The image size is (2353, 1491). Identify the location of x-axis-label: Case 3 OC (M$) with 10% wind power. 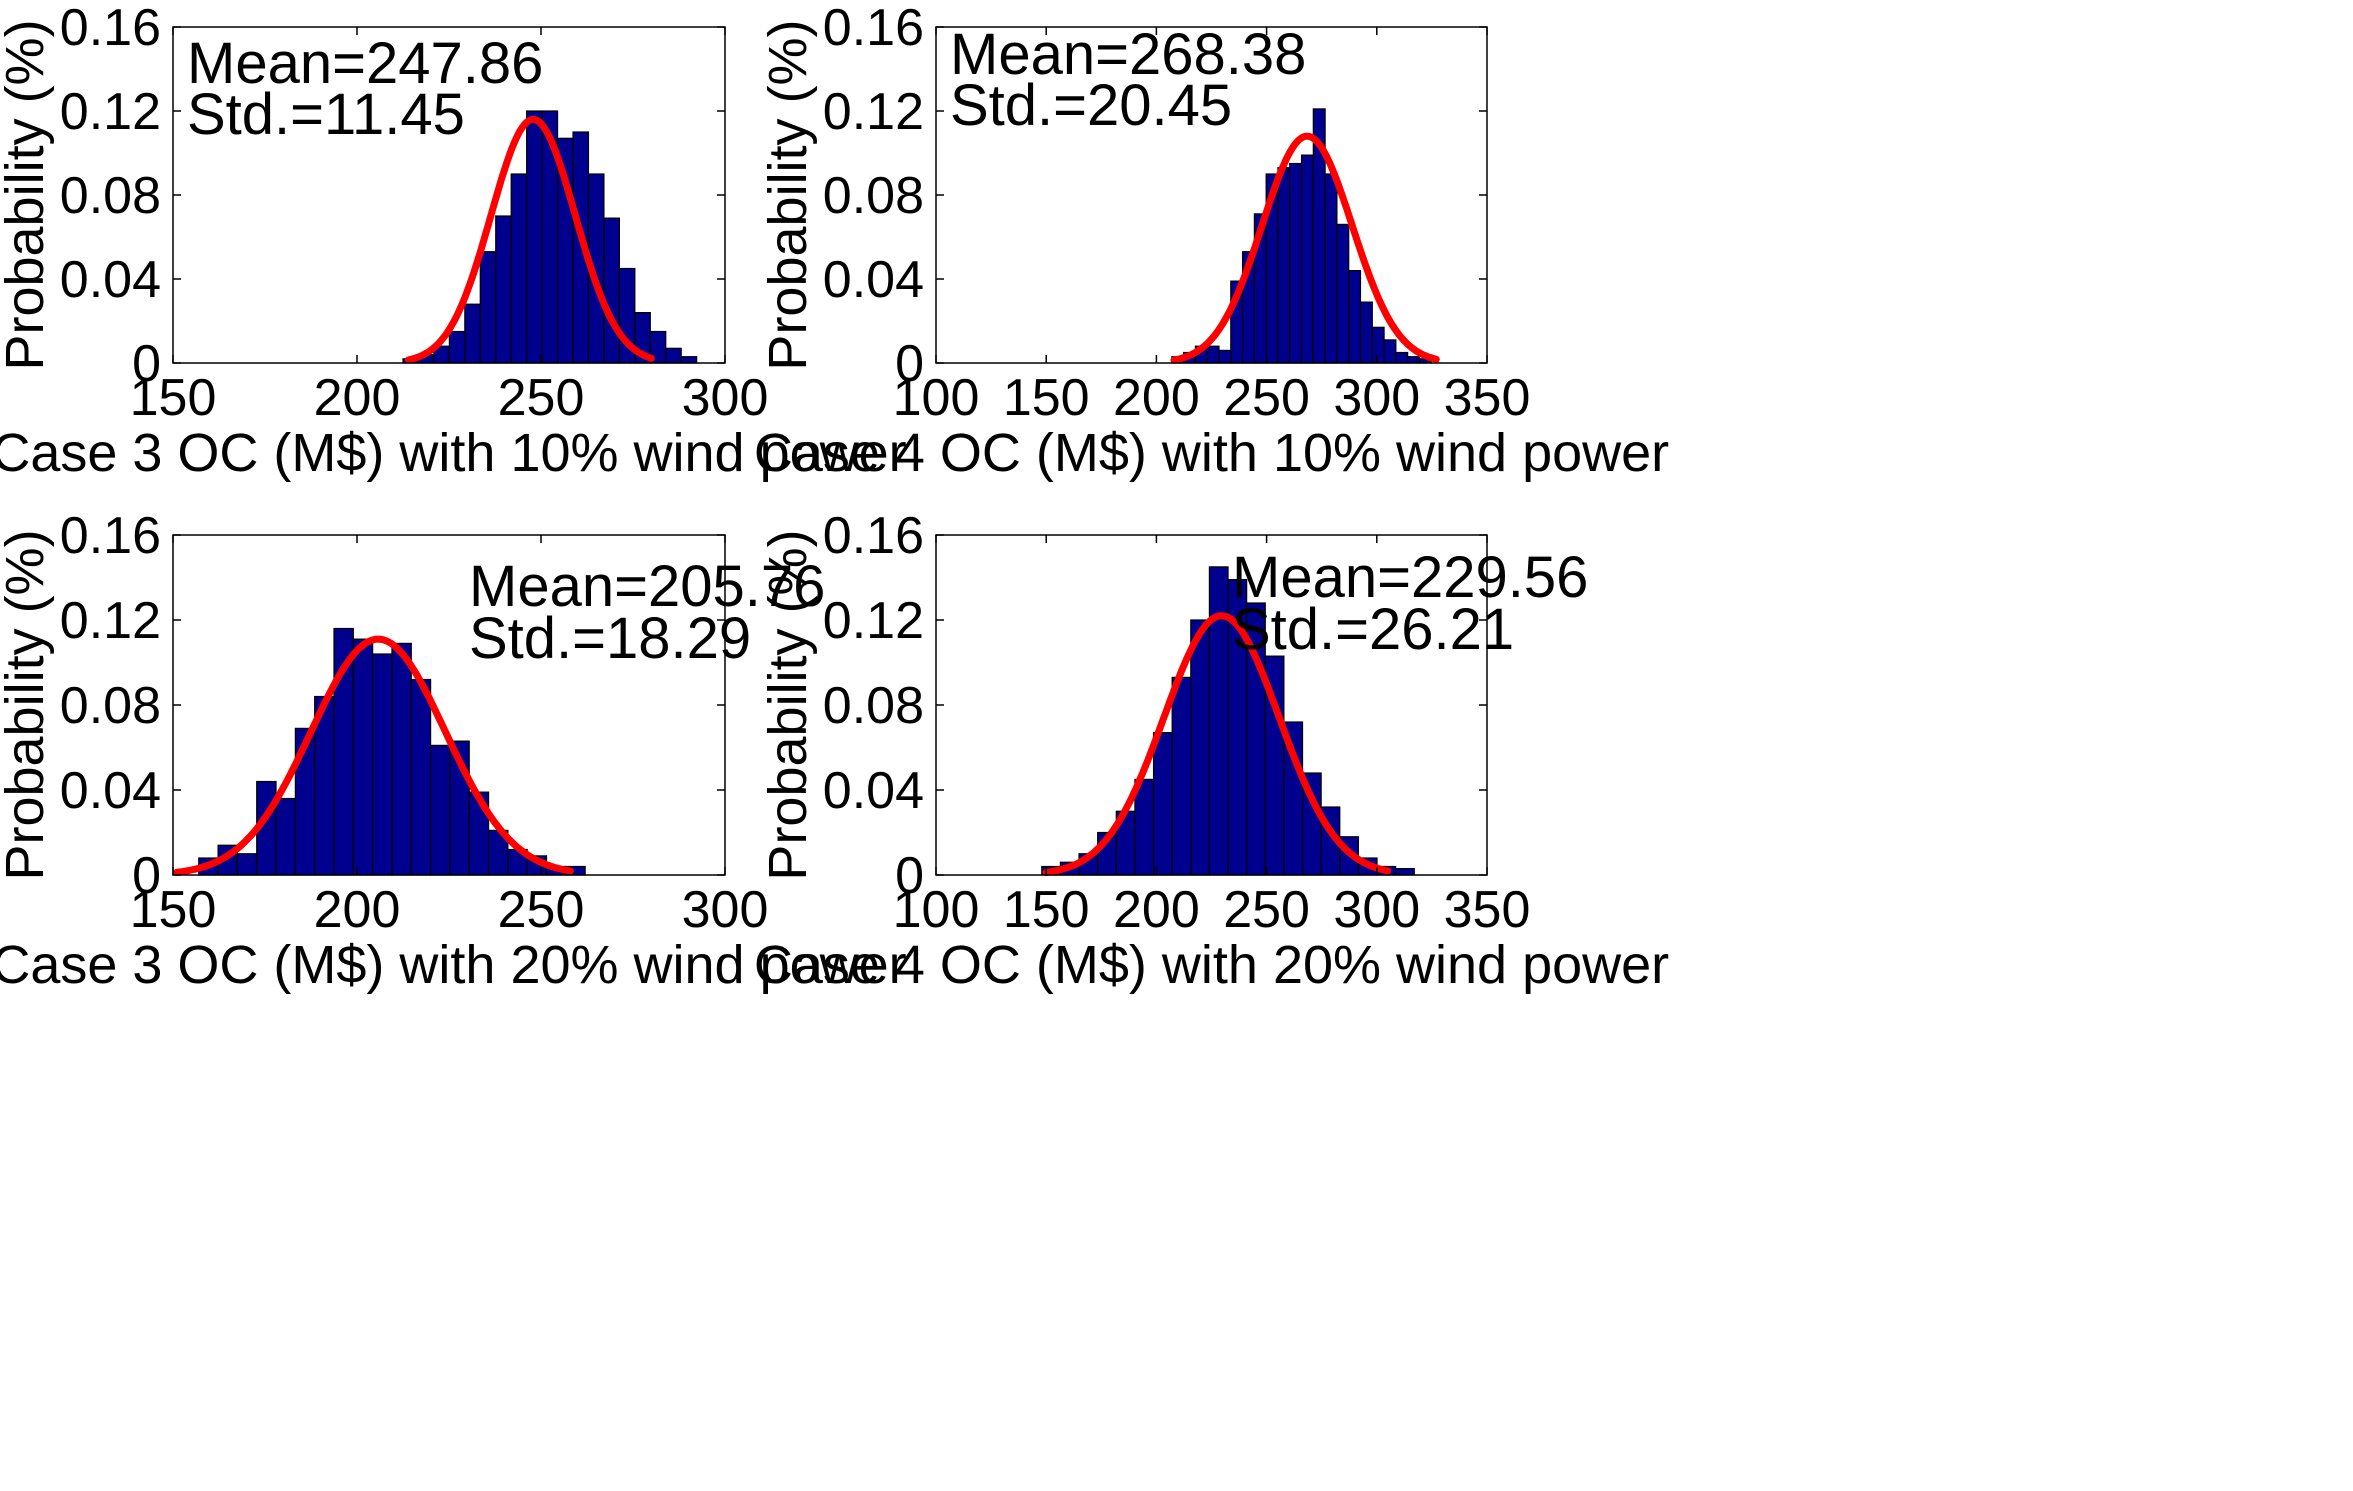
(453, 453).